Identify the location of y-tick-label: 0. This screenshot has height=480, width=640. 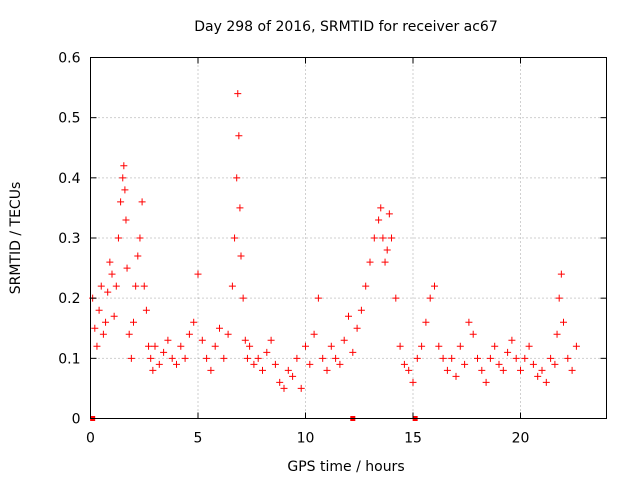
(76, 420).